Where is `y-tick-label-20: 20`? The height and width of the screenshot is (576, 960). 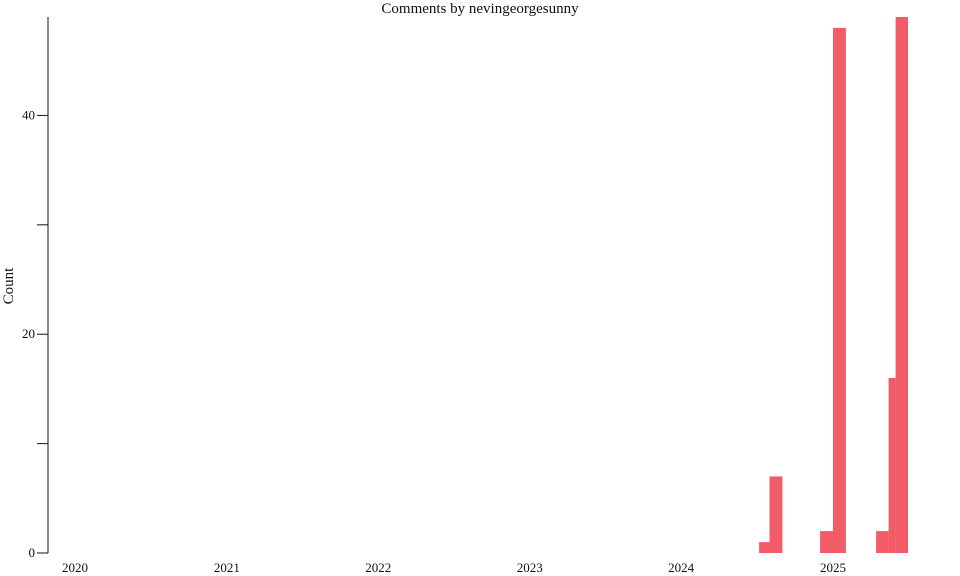
y-tick-label-20: 20 is located at coordinates (28, 333).